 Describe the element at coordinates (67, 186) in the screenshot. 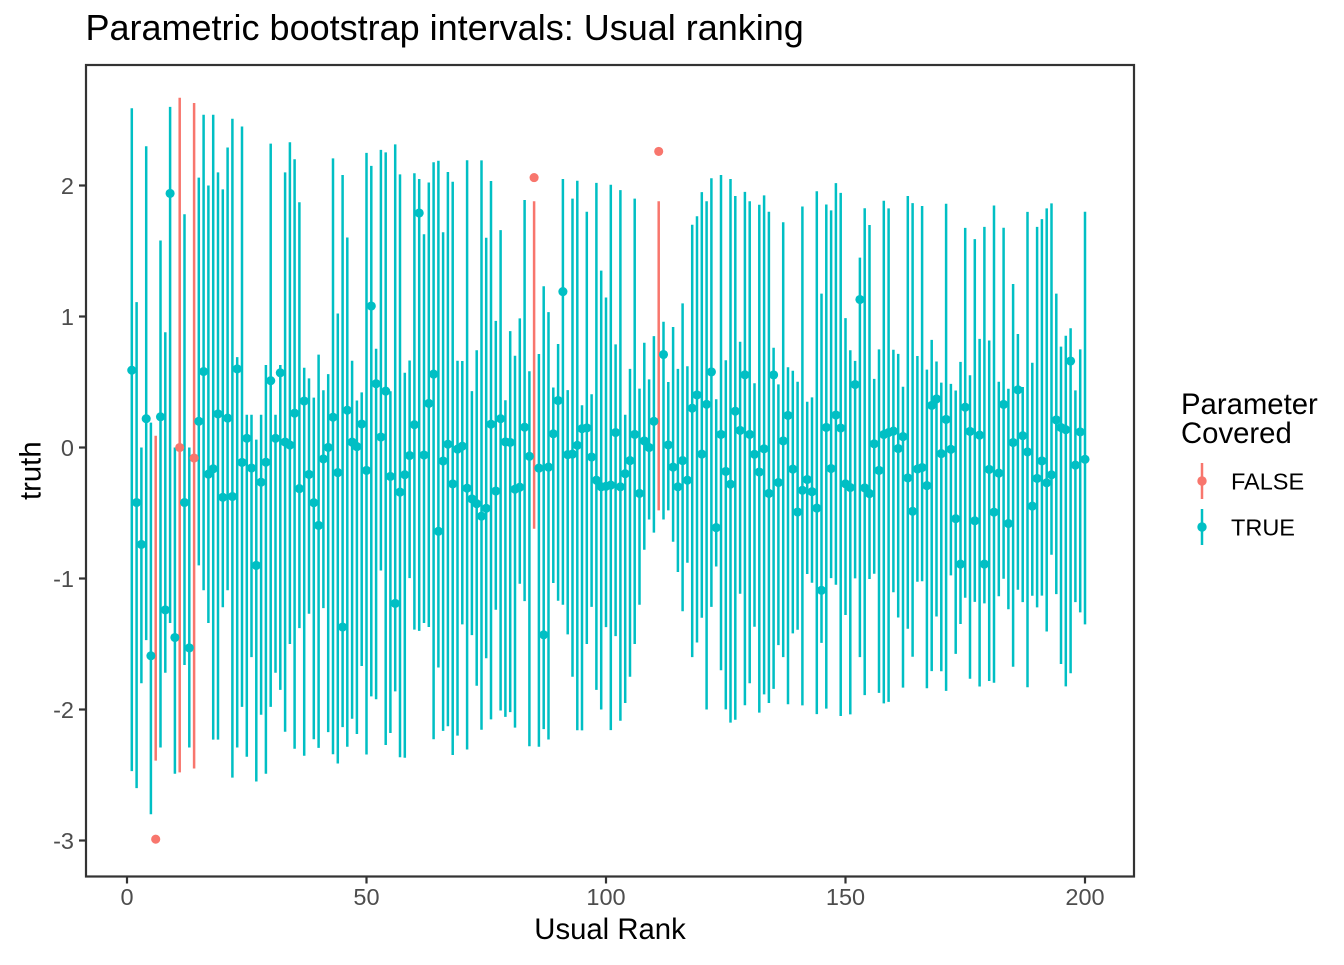

I see `svg-text: 2` at that location.